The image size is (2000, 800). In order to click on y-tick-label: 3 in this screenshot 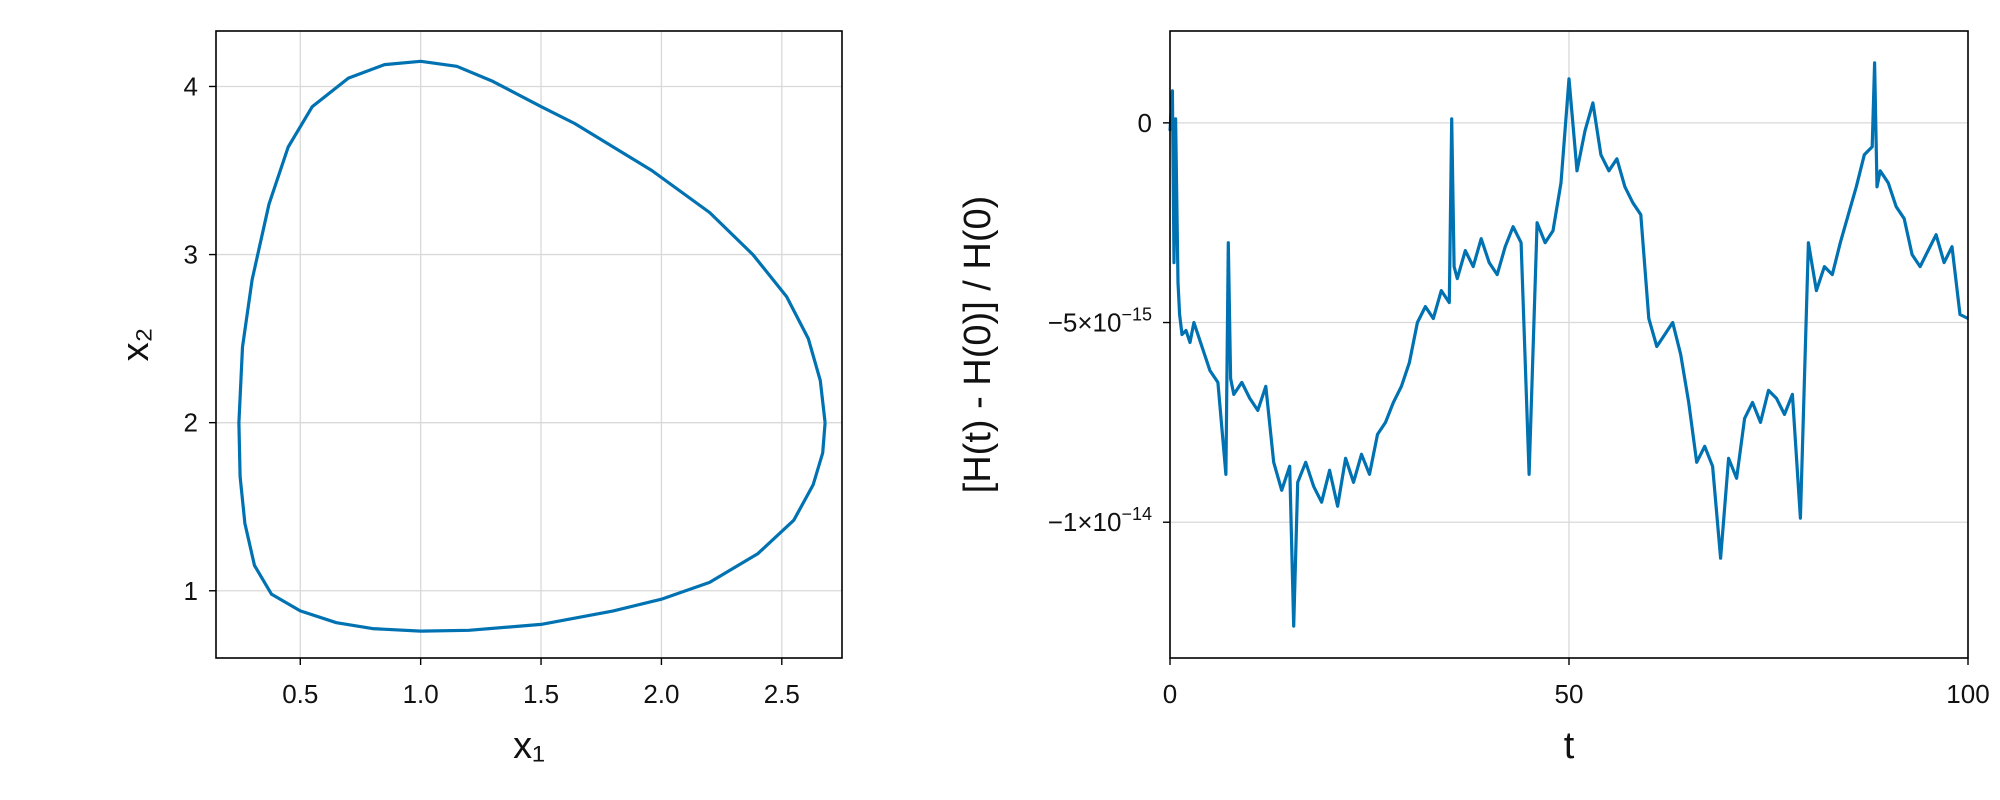, I will do `click(191, 255)`.